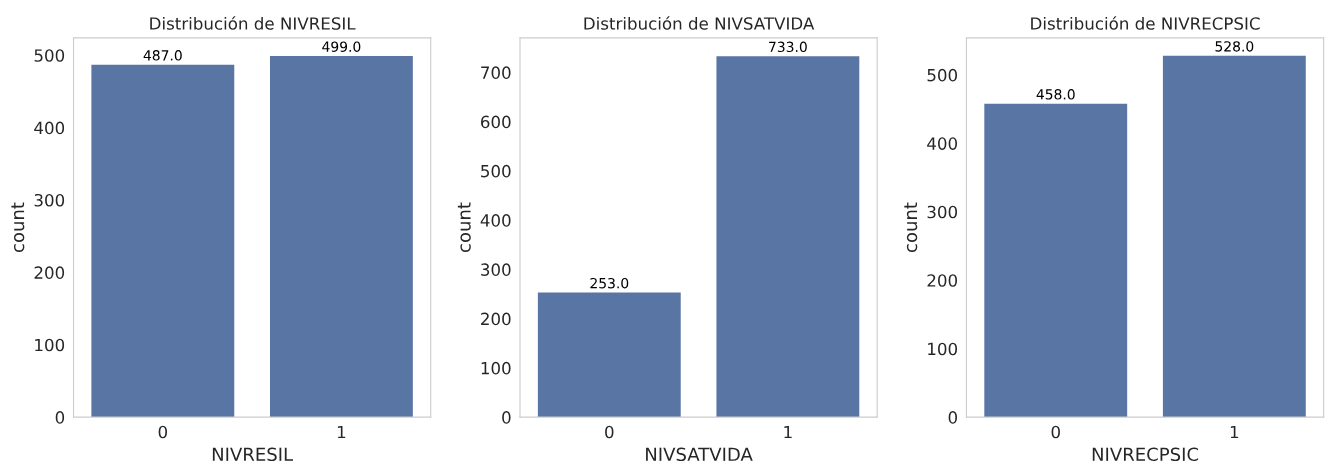 Image resolution: width=1337 pixels, height=474 pixels. I want to click on data-label: 733.0, so click(788, 47).